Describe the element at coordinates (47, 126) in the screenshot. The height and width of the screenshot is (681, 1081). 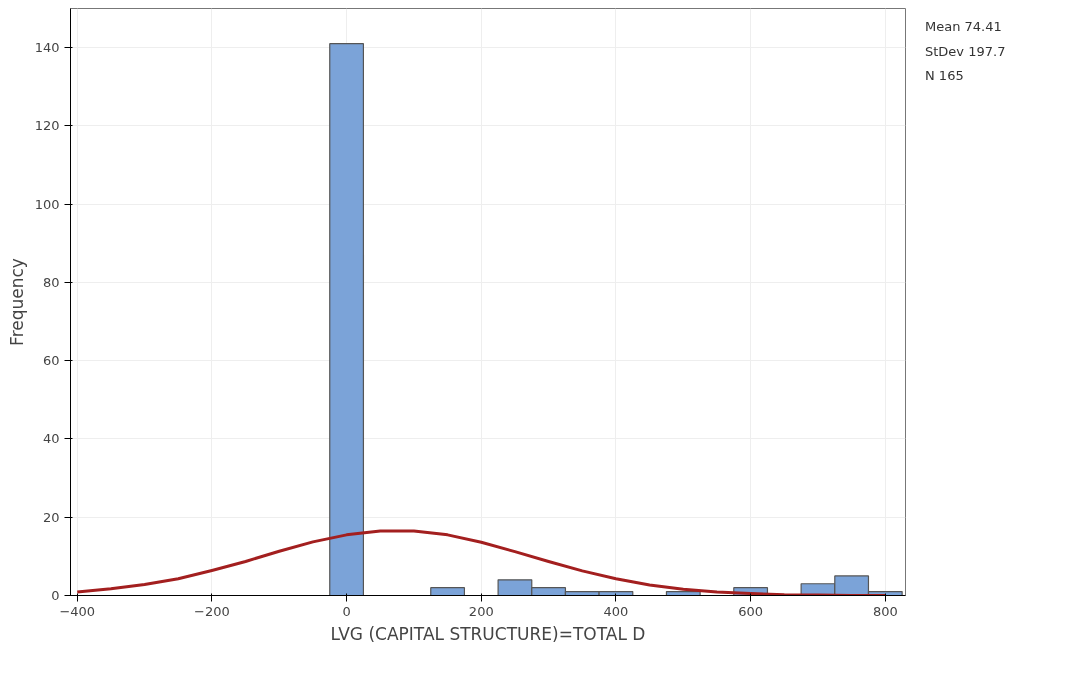
I see `y-tick-label: 120` at that location.